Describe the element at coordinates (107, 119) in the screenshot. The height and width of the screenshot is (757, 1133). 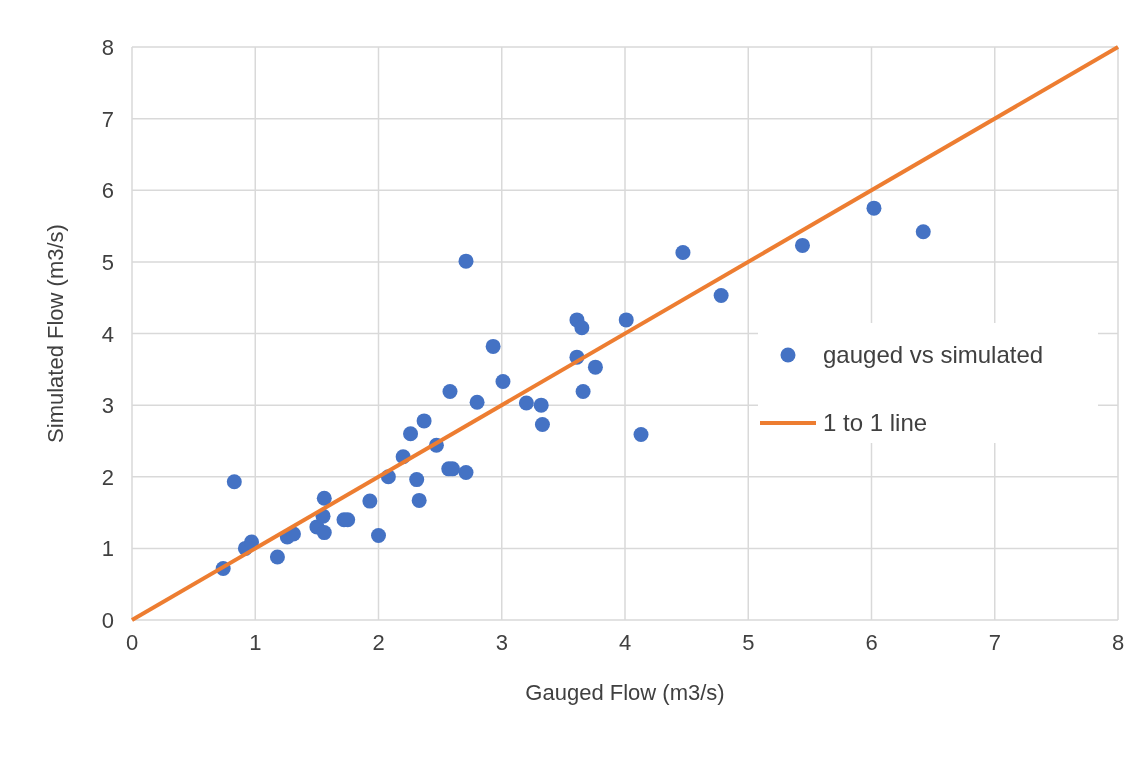
I see `y-tick-label: 7` at that location.